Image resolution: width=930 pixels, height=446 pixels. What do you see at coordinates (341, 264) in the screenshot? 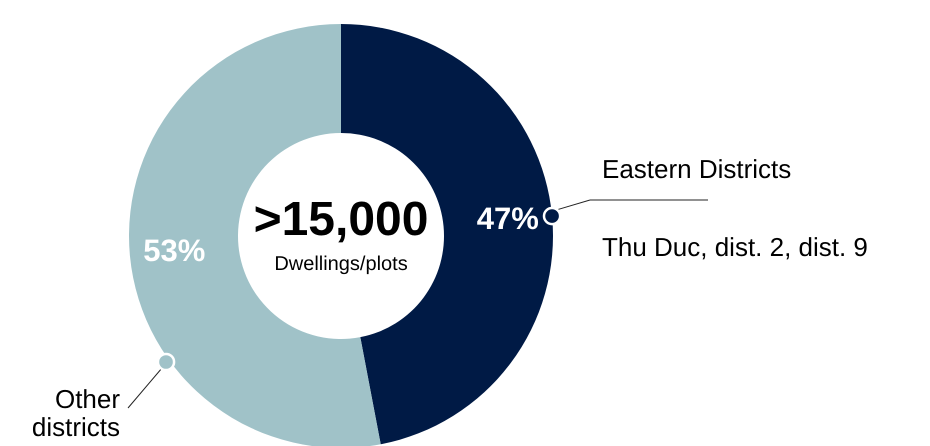
I see `text: Dwellings/plots` at bounding box center [341, 264].